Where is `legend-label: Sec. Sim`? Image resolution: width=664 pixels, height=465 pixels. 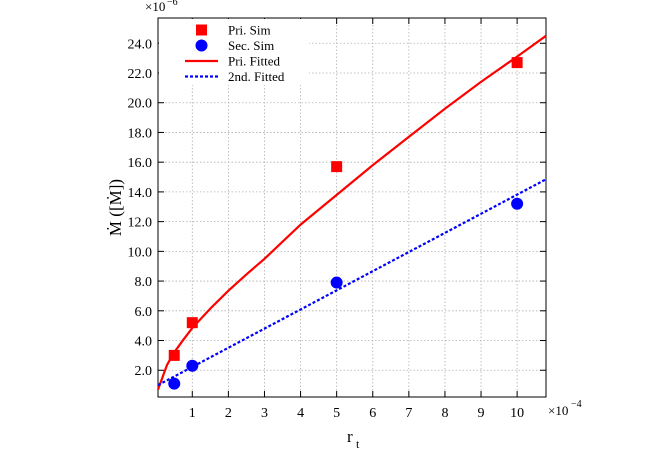
legend-label: Sec. Sim is located at coordinates (251, 45).